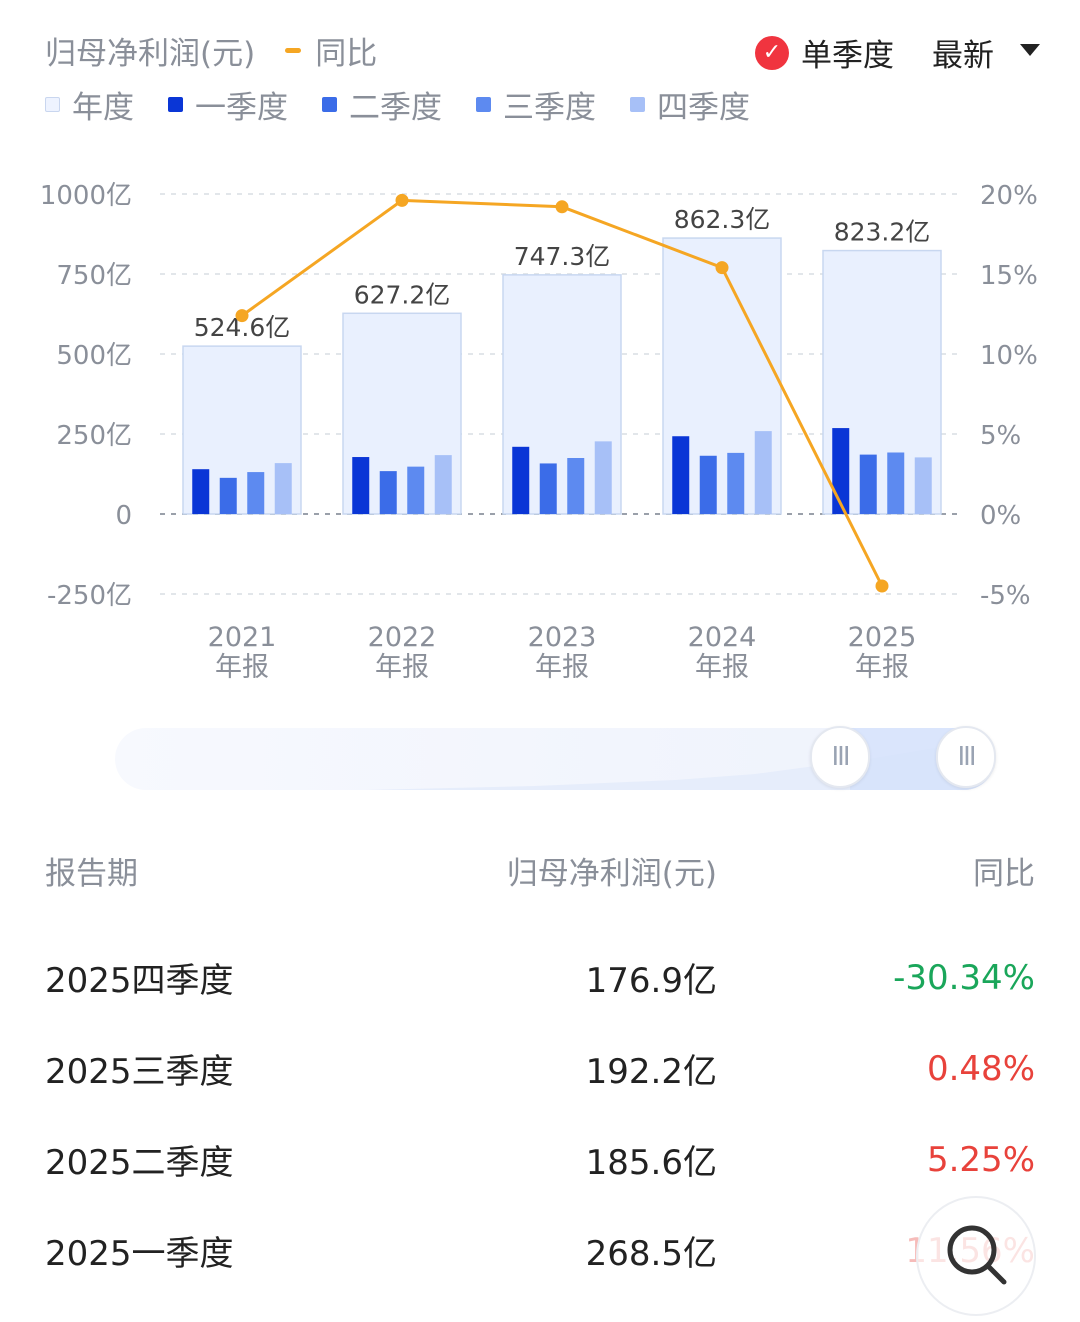 The width and height of the screenshot is (1080, 1322). What do you see at coordinates (175, 104) in the screenshot?
I see `legend-swatch-q1` at bounding box center [175, 104].